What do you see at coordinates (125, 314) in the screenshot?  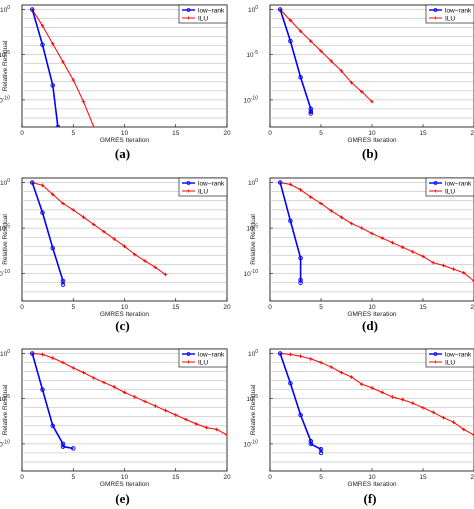 I see `x-axis-label: GMRES Iteration` at bounding box center [125, 314].